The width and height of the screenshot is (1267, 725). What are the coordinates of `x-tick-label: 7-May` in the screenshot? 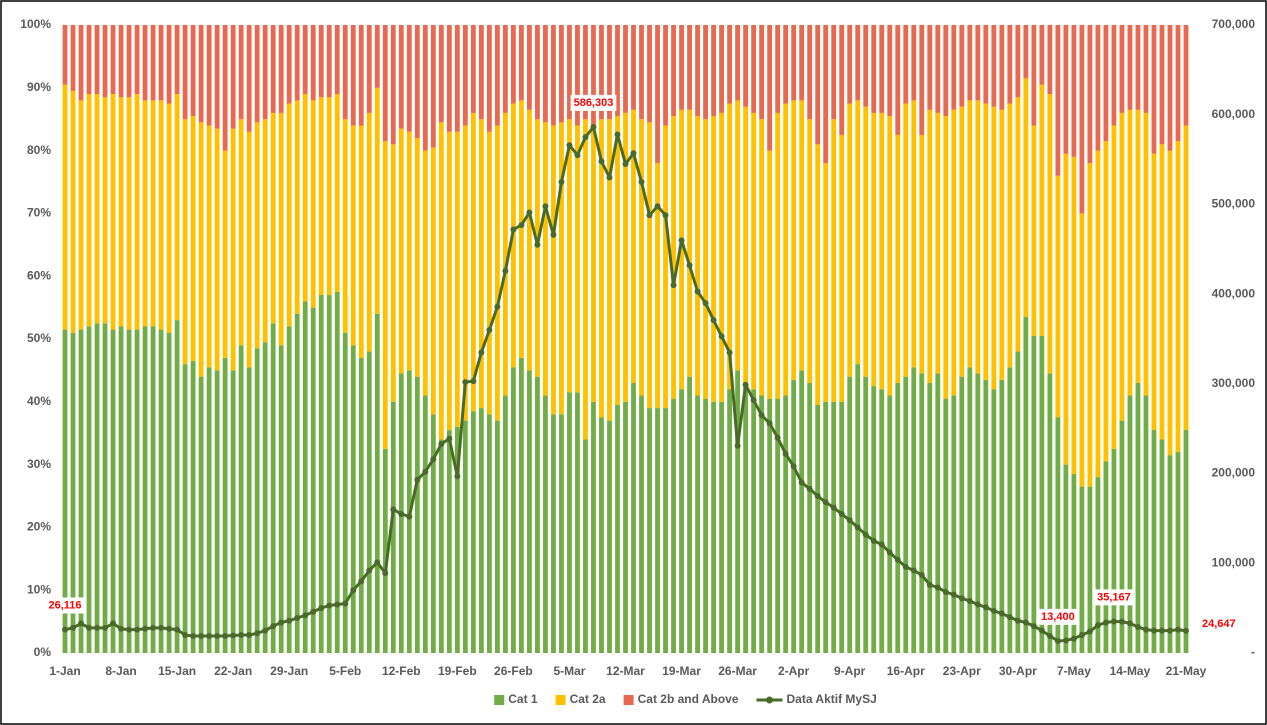 It's located at (1074, 671).